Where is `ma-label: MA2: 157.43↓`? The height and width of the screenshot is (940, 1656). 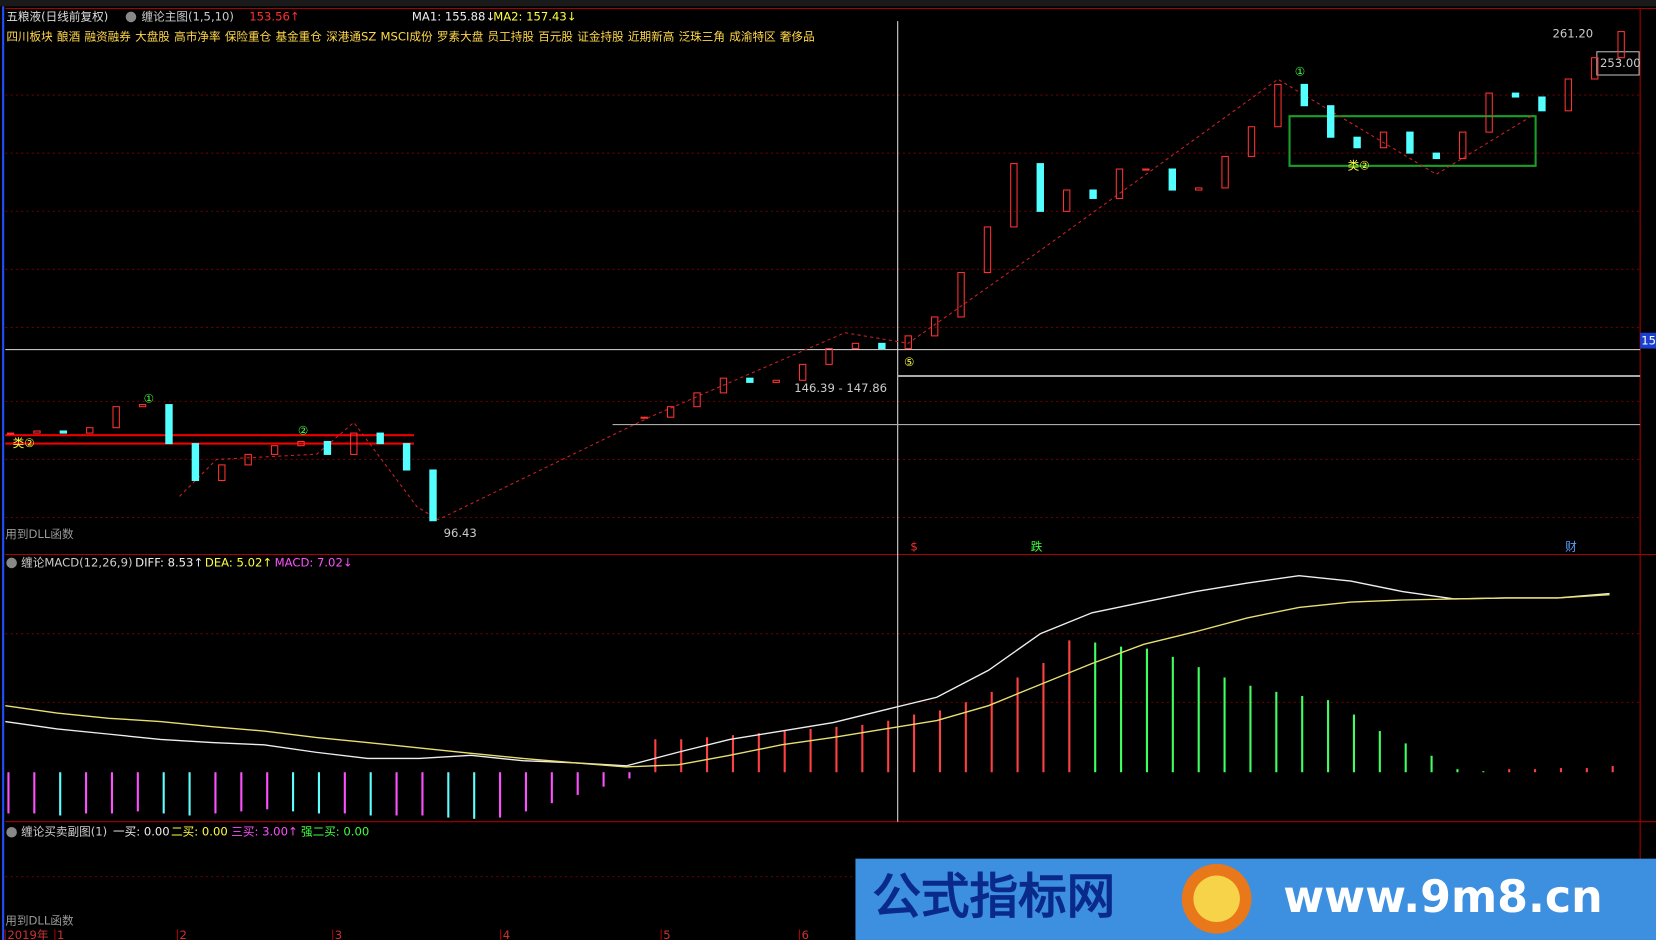 ma-label: MA2: 157.43↓ is located at coordinates (534, 16).